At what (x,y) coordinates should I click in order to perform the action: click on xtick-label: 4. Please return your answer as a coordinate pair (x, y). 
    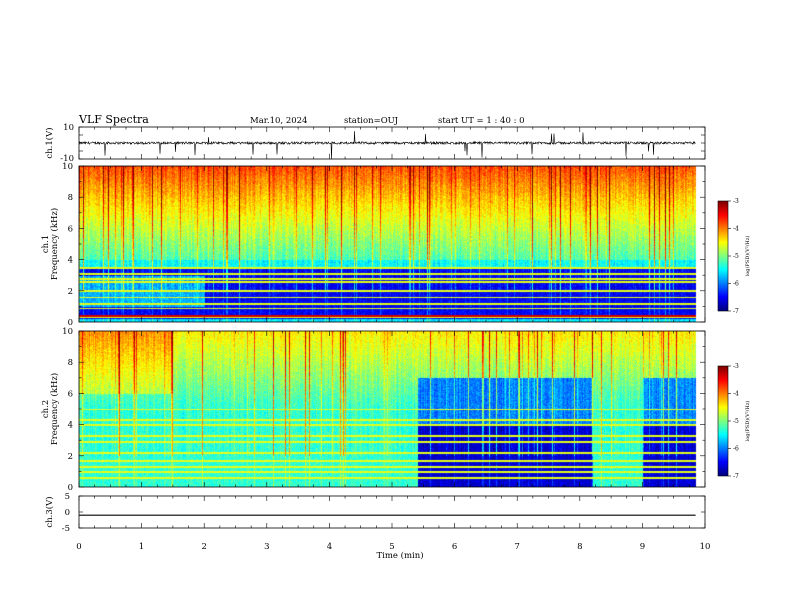
    Looking at the image, I should click on (329, 547).